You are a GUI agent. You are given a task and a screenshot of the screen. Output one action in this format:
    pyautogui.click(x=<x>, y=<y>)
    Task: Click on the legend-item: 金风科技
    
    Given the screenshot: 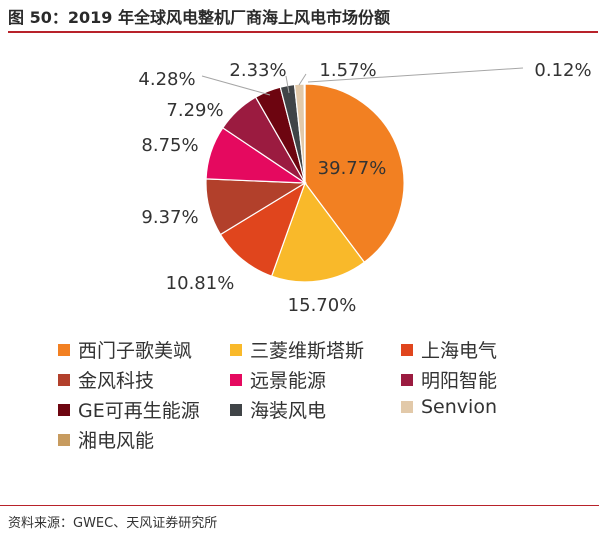 What is the action you would take?
    pyautogui.click(x=106, y=379)
    